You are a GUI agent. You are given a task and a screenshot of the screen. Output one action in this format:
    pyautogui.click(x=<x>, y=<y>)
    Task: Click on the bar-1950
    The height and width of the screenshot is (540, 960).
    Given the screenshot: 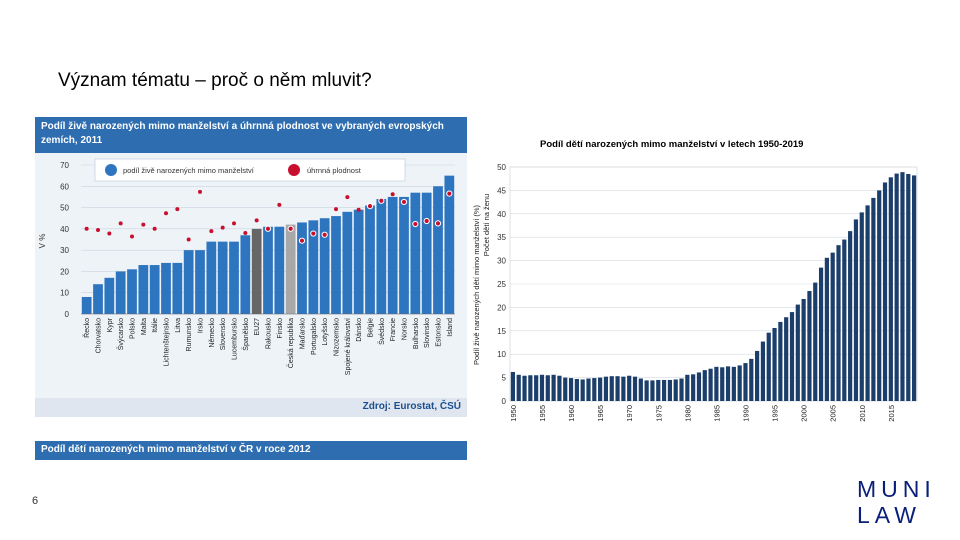 What is the action you would take?
    pyautogui.click(x=513, y=386)
    